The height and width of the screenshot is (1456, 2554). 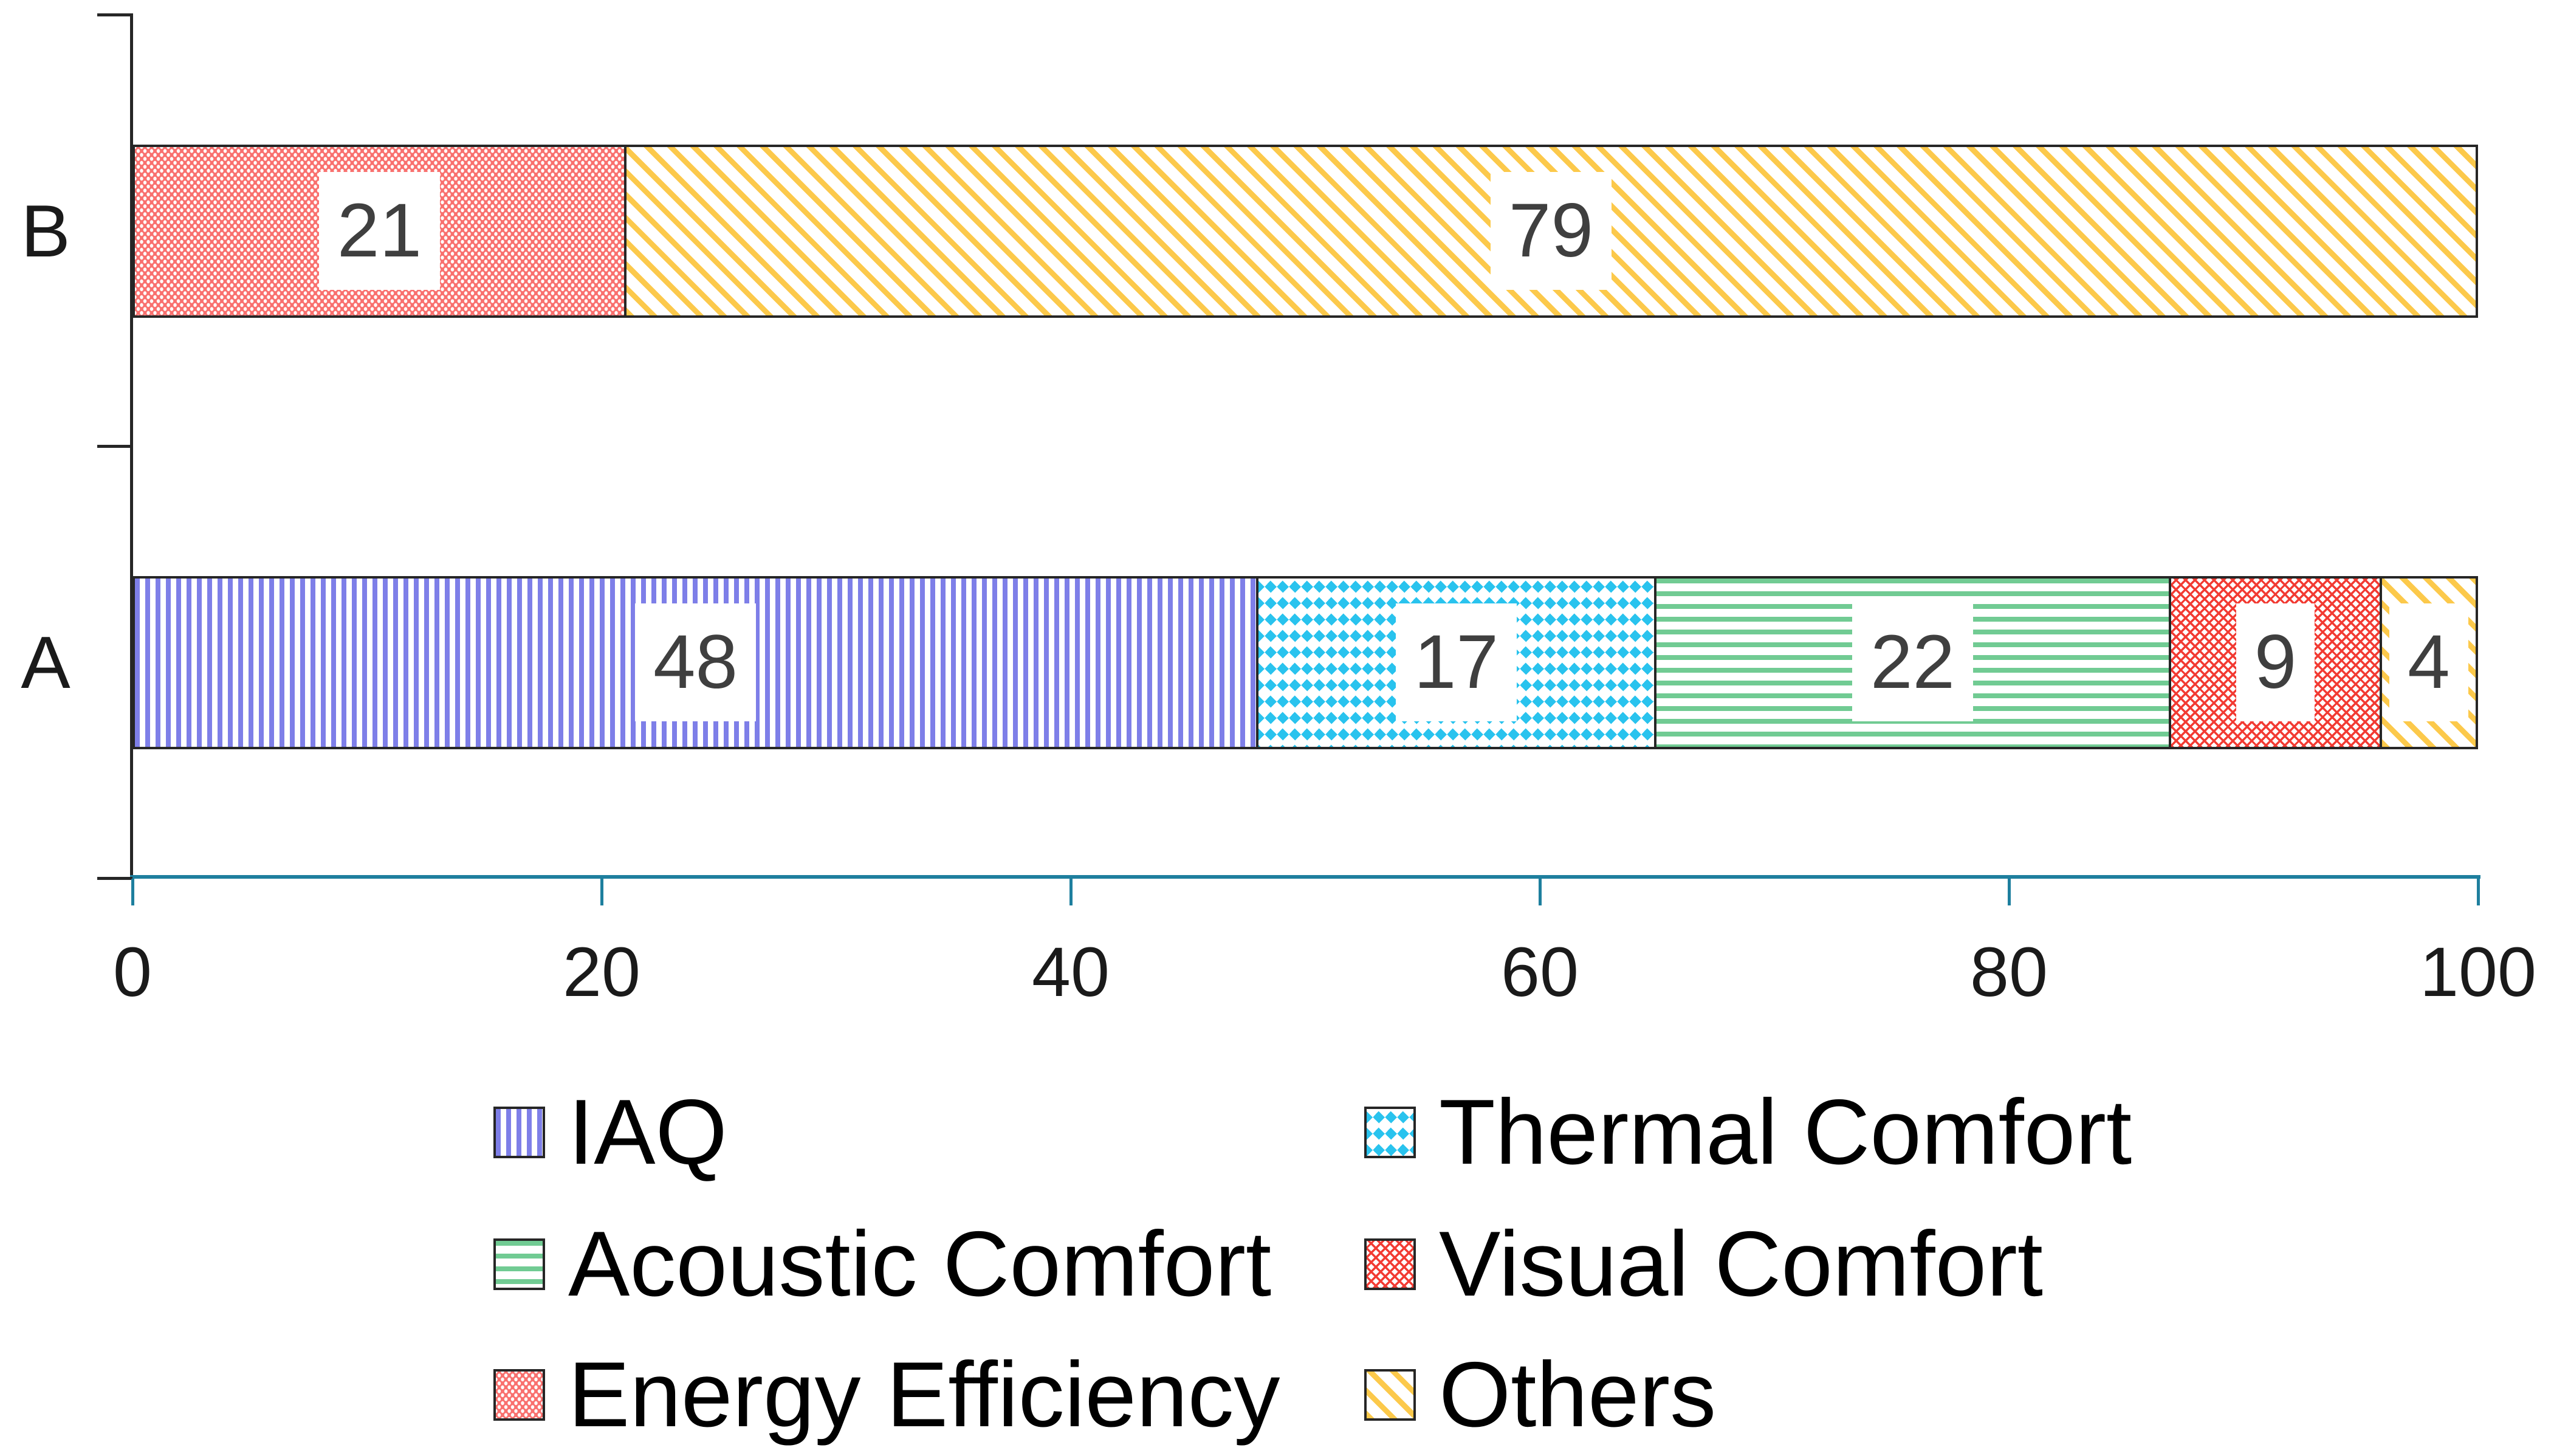 I want to click on legend-label-energy: Energy Efficiency, so click(x=924, y=1394).